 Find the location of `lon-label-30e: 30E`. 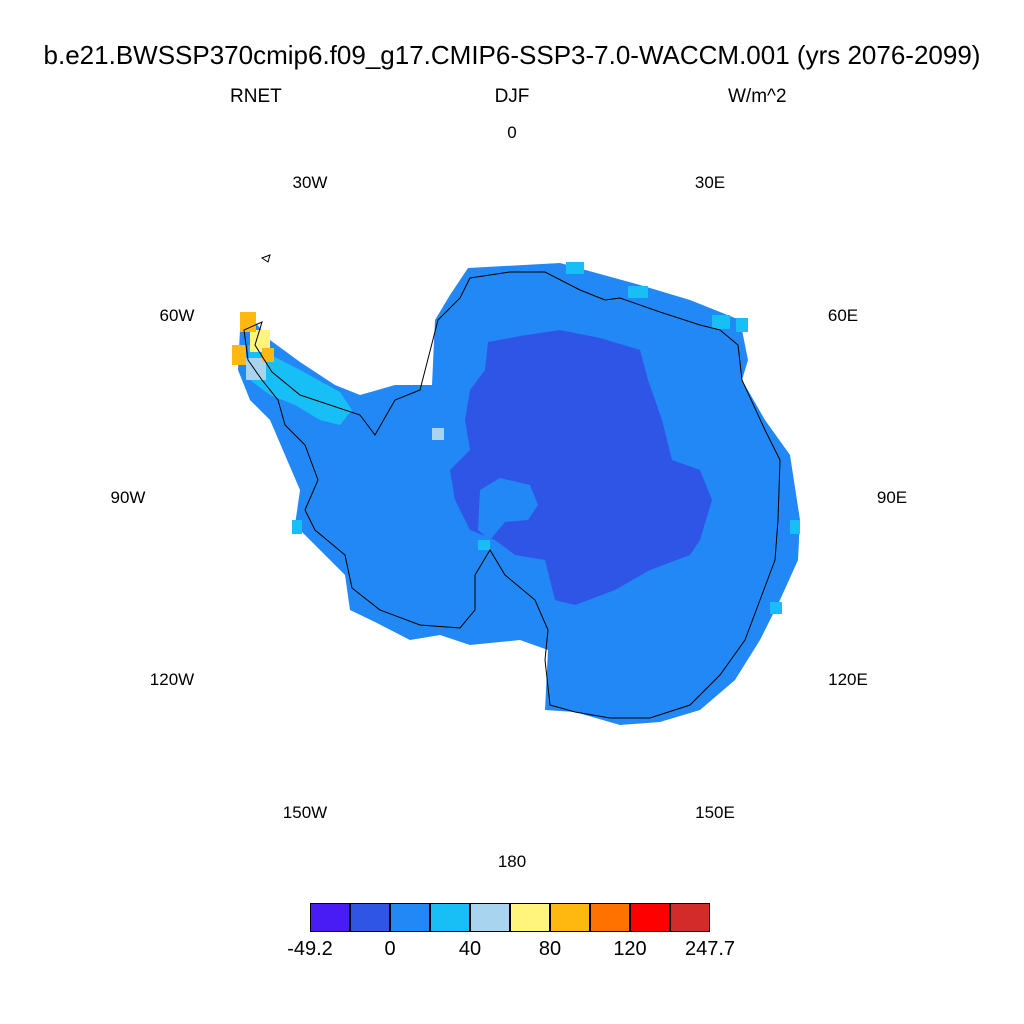

lon-label-30e: 30E is located at coordinates (710, 182).